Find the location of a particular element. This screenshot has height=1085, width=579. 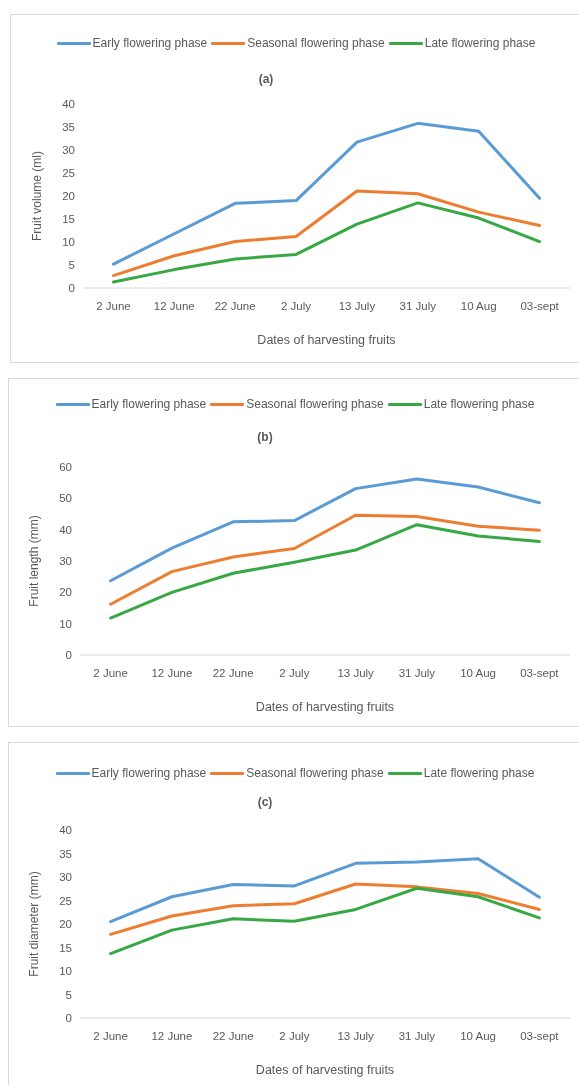

y-tick-label: 50 is located at coordinates (65, 498).